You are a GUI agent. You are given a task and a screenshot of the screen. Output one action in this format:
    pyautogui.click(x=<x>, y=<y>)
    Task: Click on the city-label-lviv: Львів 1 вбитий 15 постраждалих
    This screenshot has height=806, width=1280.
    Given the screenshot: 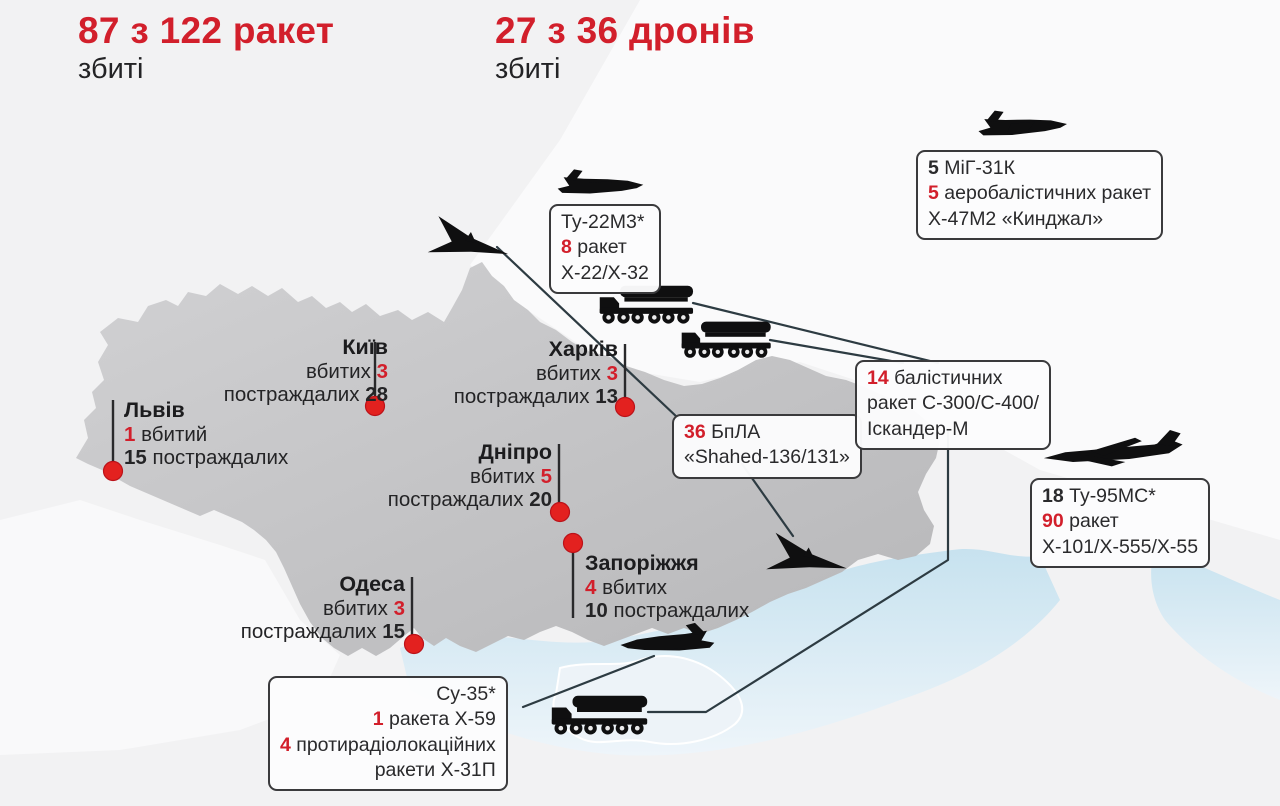 What is the action you would take?
    pyautogui.click(x=206, y=433)
    